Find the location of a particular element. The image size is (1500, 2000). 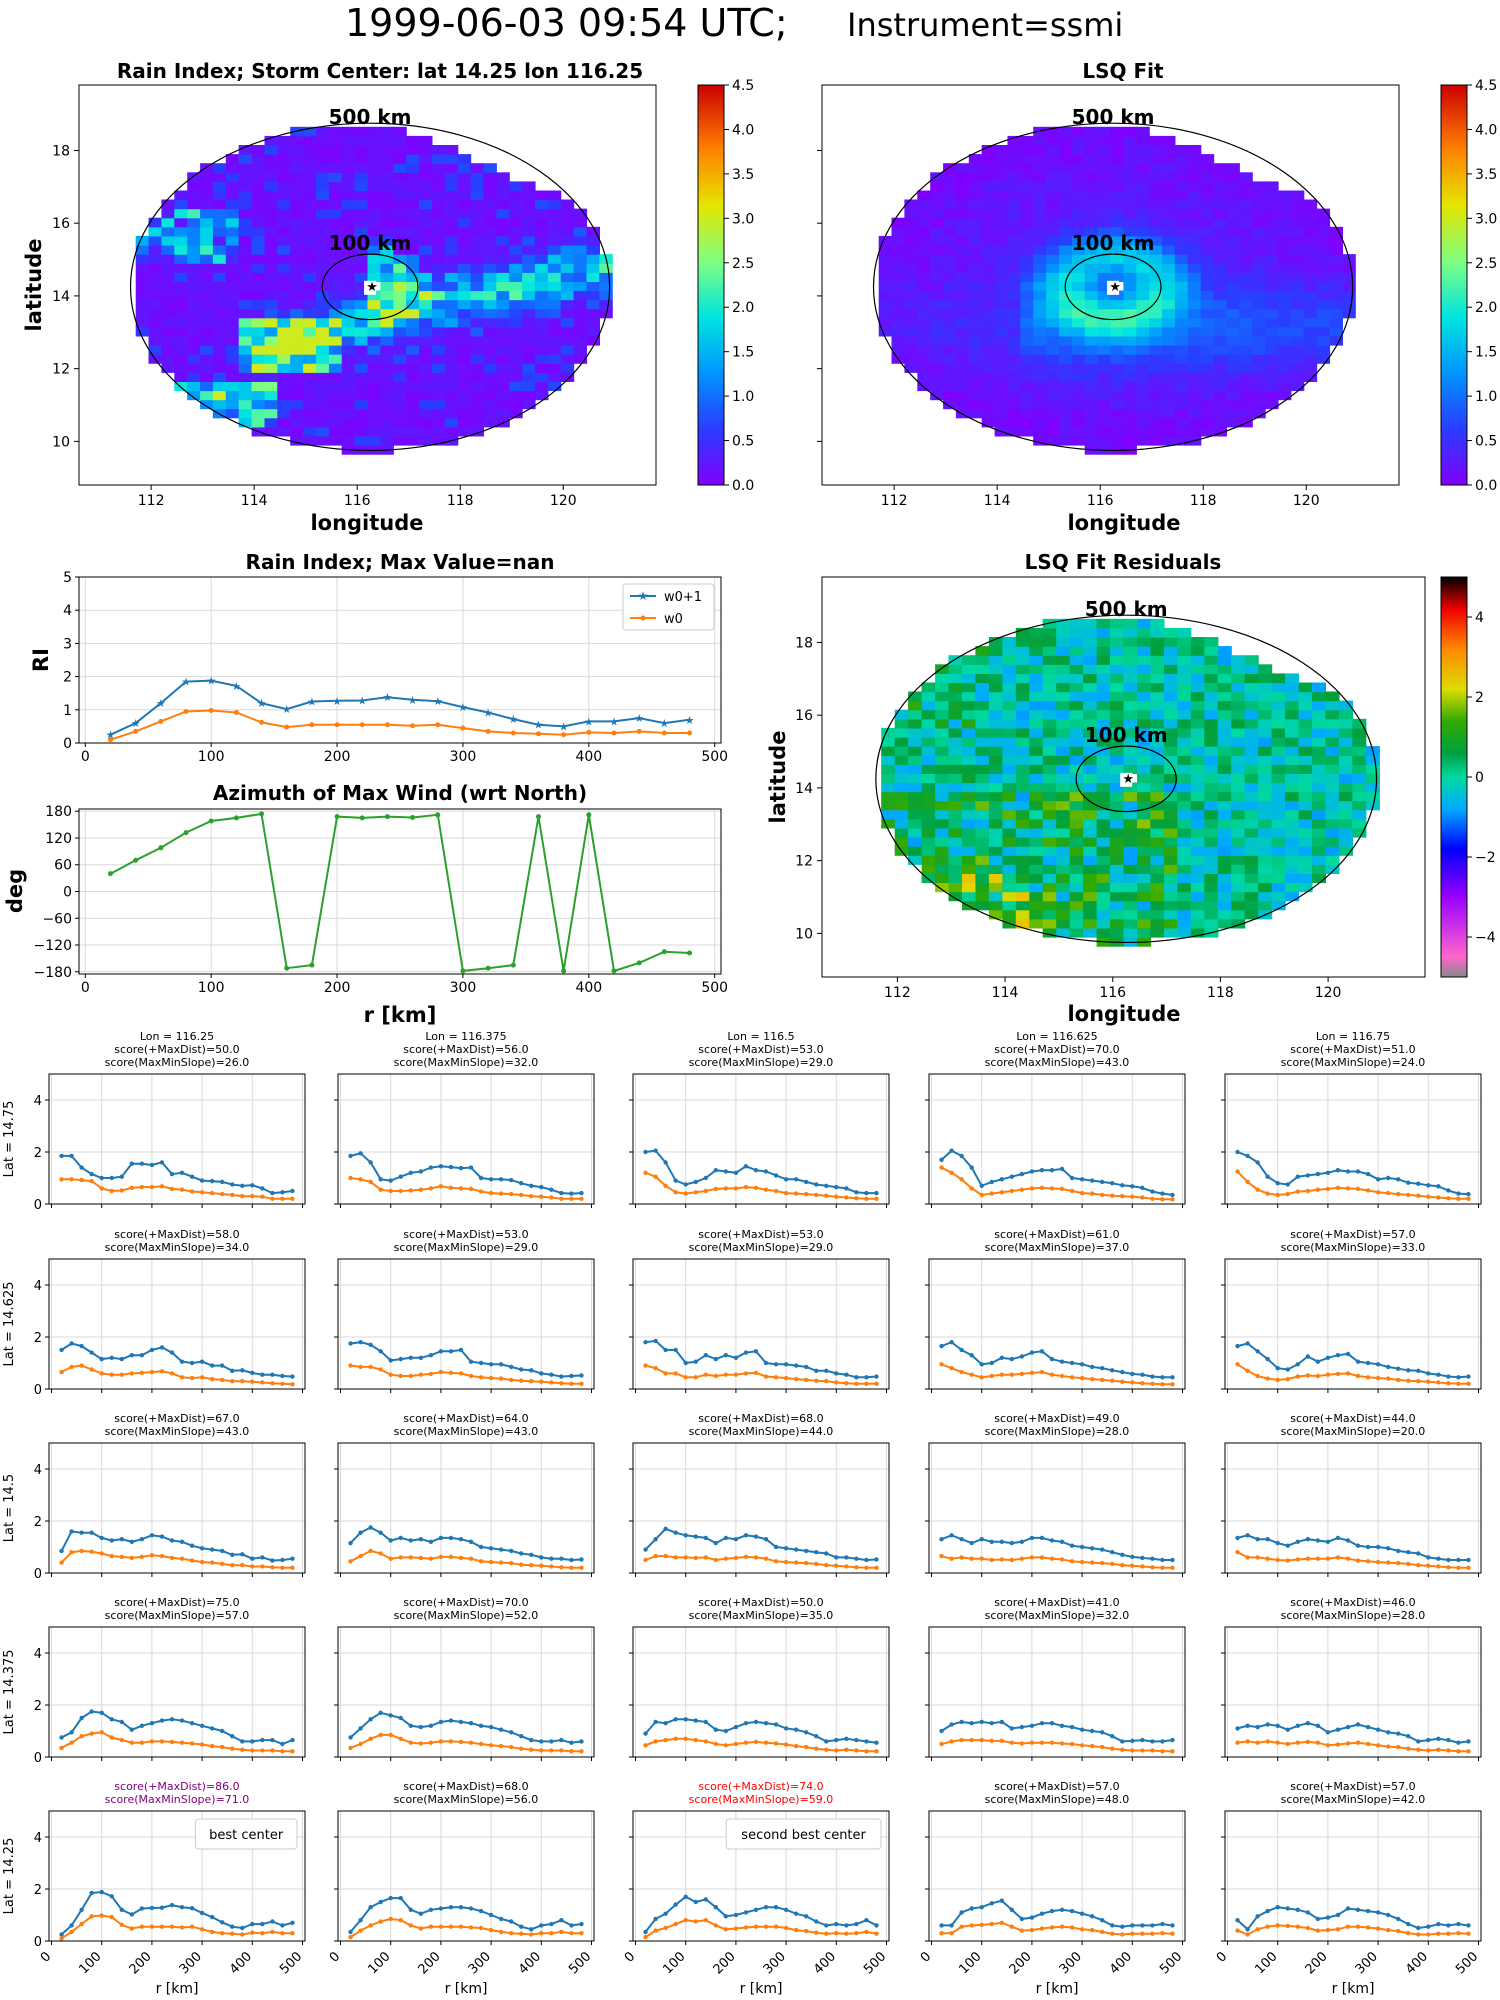

azimuth-point is located at coordinates (690, 953).